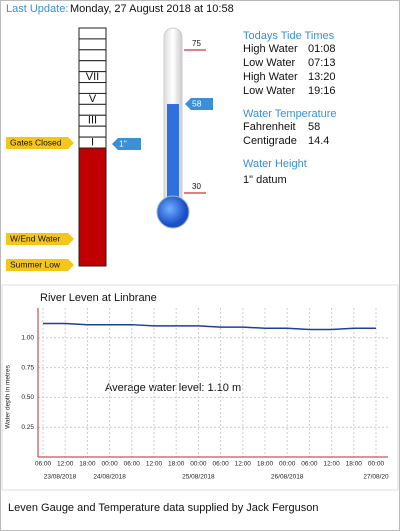 The image size is (400, 531). I want to click on y-tick-label: 0.25, so click(27, 427).